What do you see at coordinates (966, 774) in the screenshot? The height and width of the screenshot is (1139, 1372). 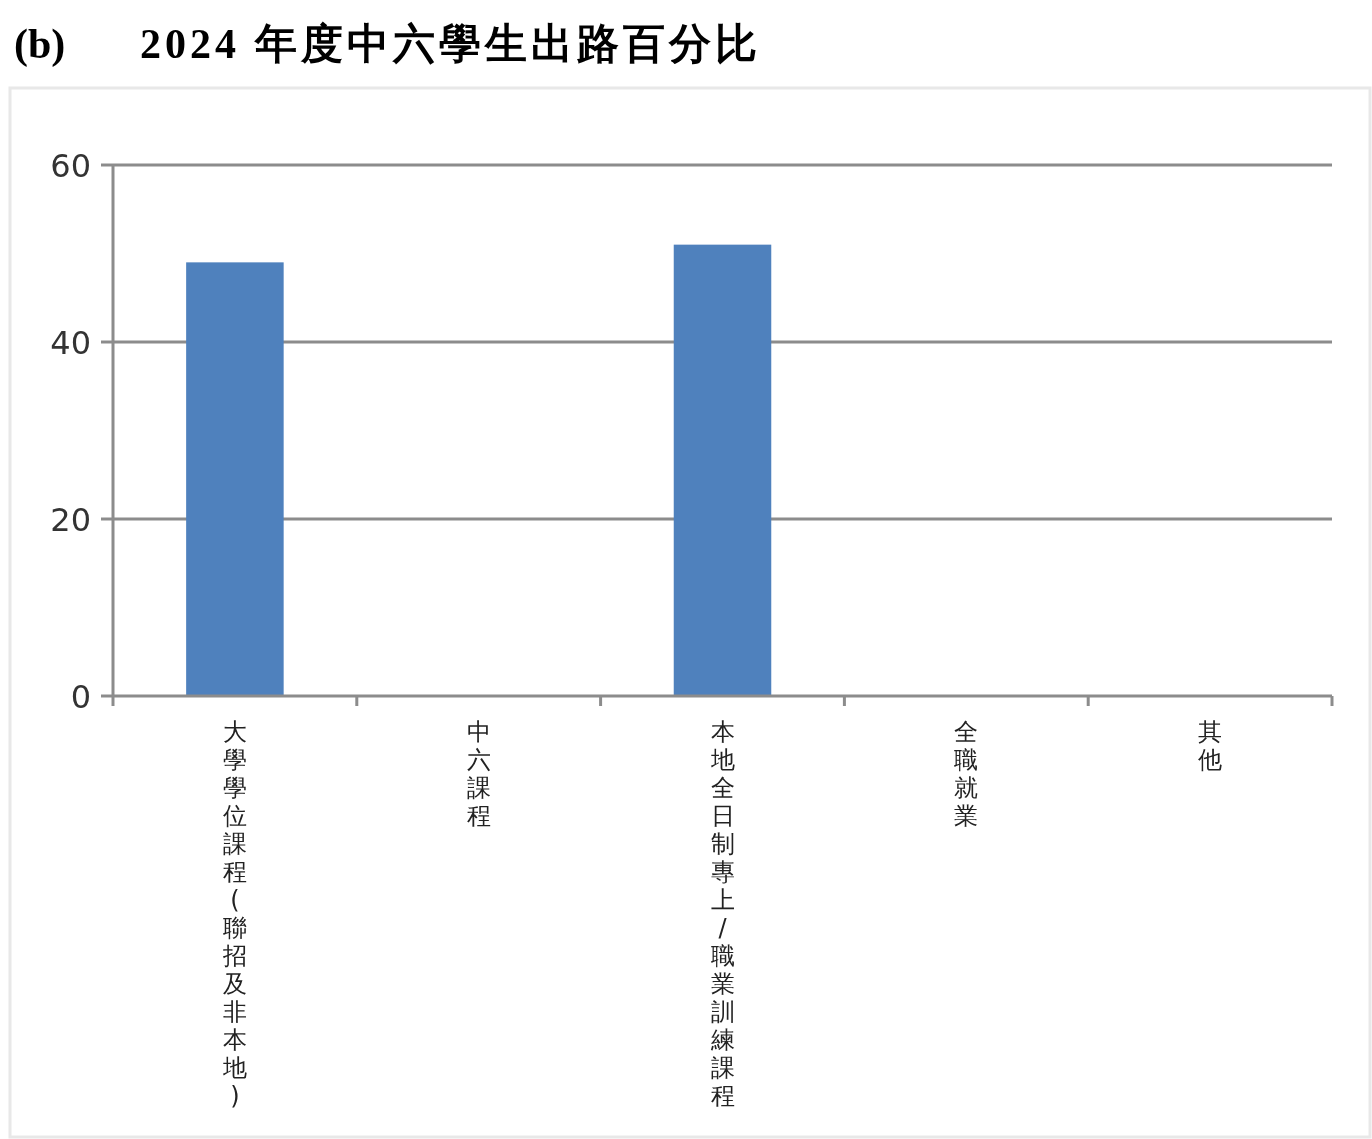 I see `x-tick-label: 全職就業` at bounding box center [966, 774].